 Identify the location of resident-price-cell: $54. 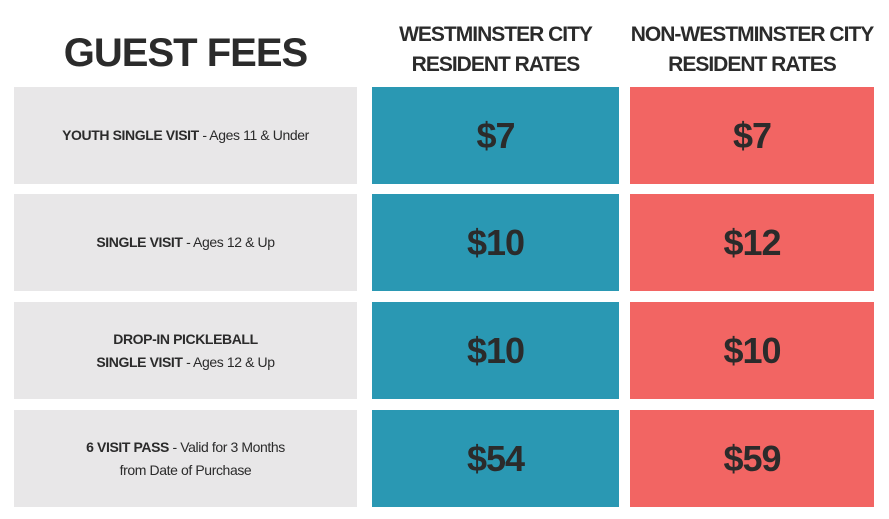
(495, 458).